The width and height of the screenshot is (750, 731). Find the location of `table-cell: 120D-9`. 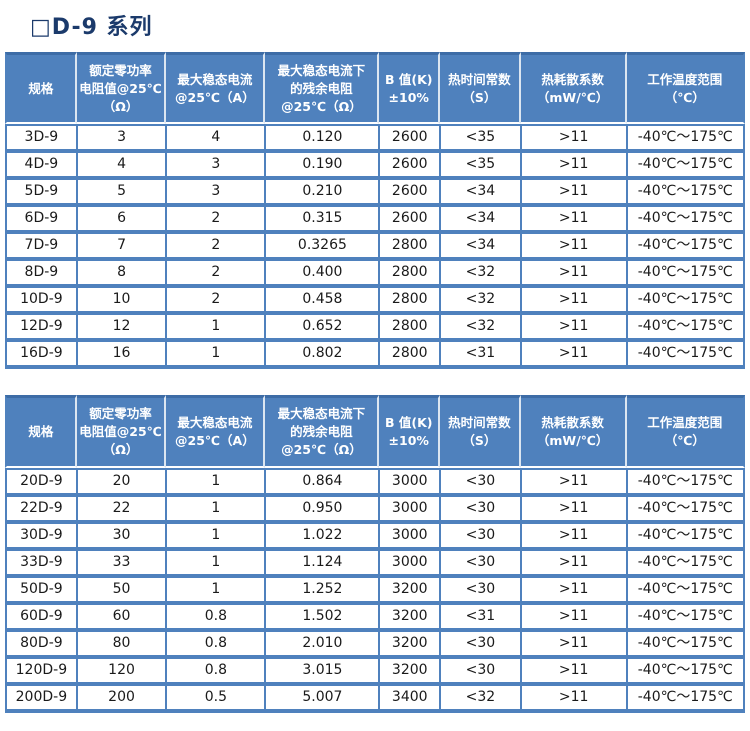

table-cell: 120D-9 is located at coordinates (41, 670).